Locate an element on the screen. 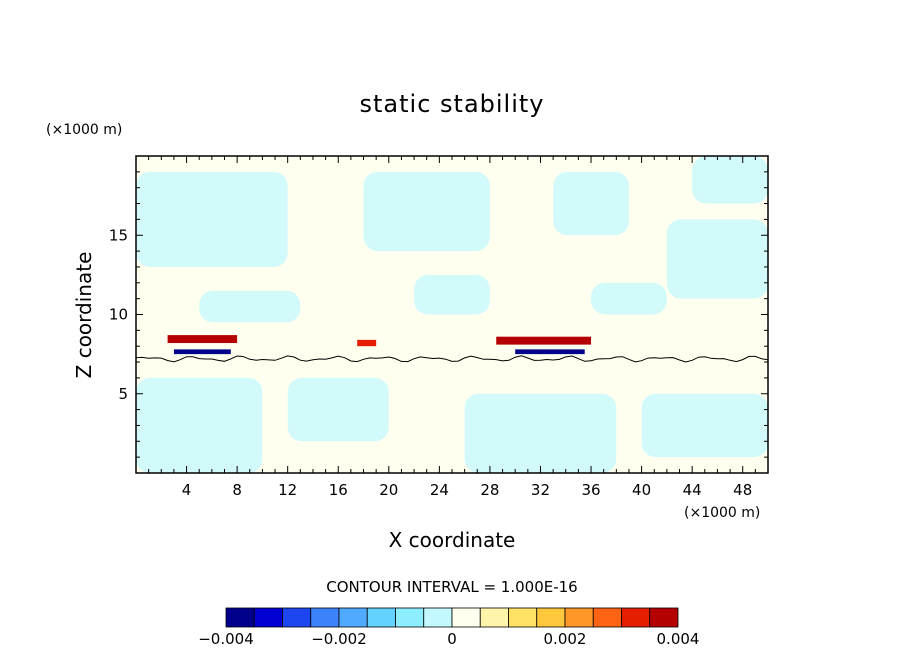 The height and width of the screenshot is (654, 904). x-tick-label: 8 is located at coordinates (237, 490).